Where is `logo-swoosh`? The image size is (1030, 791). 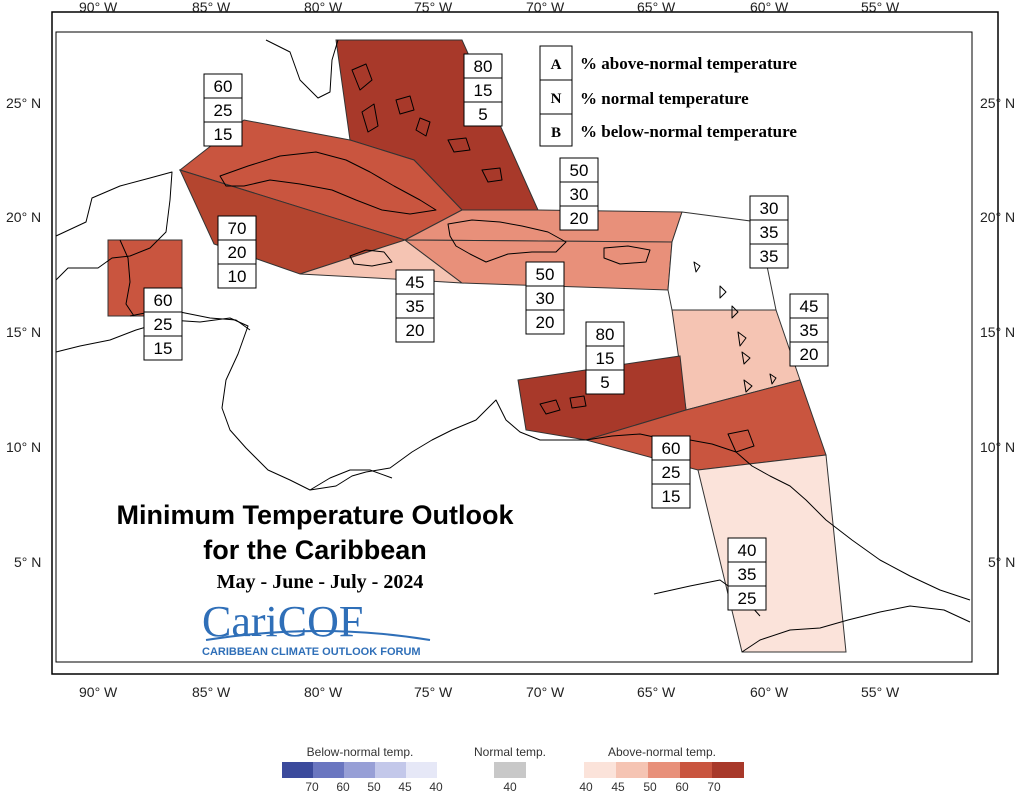 logo-swoosh is located at coordinates (318, 635).